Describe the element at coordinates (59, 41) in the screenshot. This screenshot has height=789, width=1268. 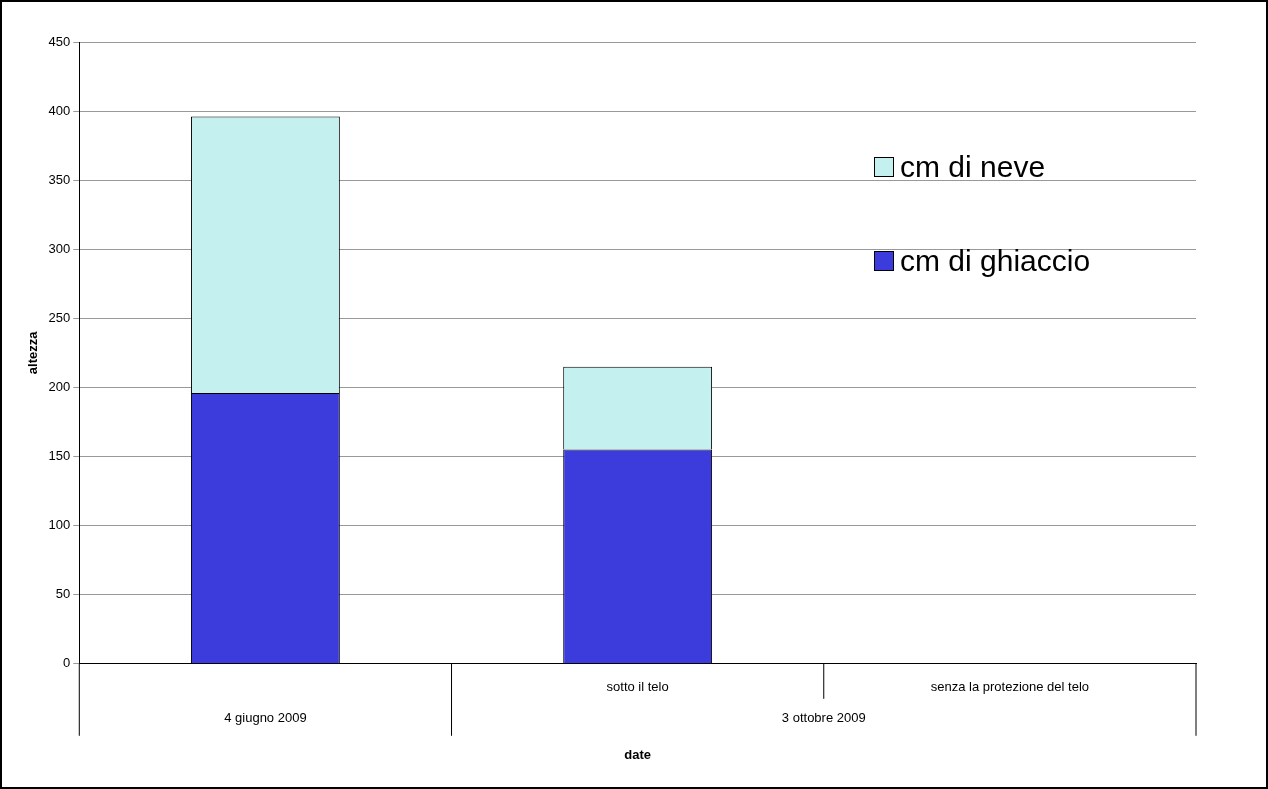
I see `y-tick-label: 450` at that location.